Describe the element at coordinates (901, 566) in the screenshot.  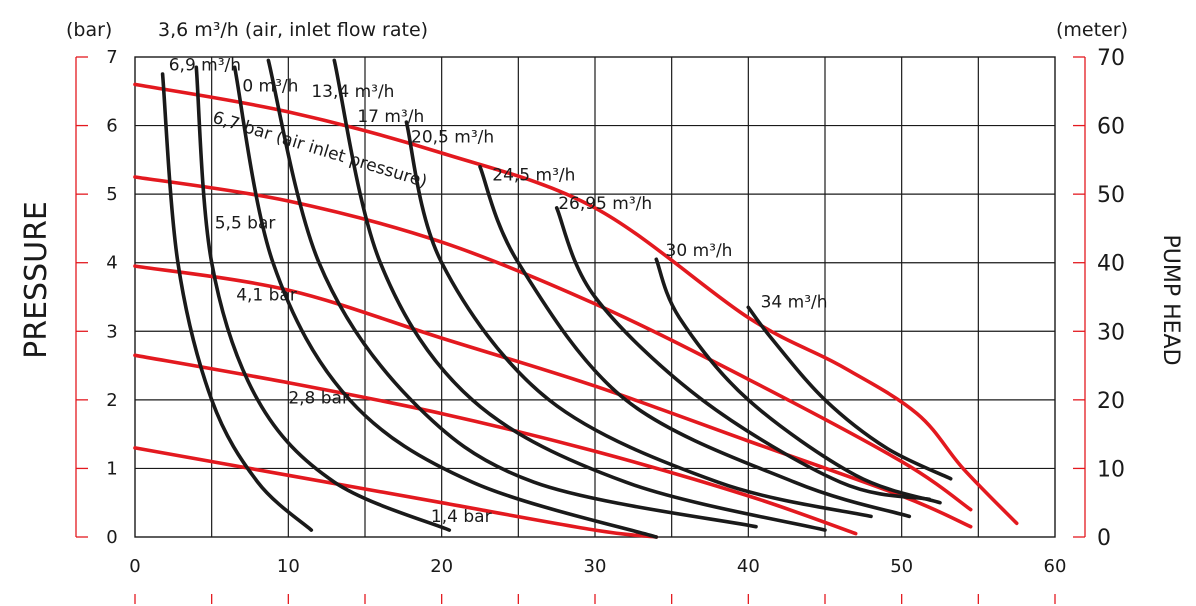
I see `x-tick-label: 50` at that location.